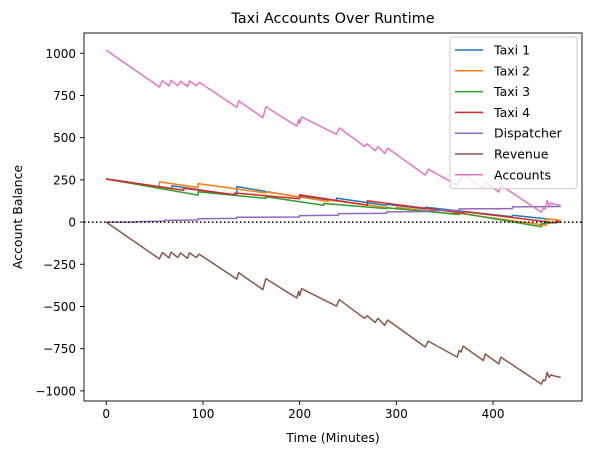  I want to click on legend-label: Taxi 4, so click(511, 112).